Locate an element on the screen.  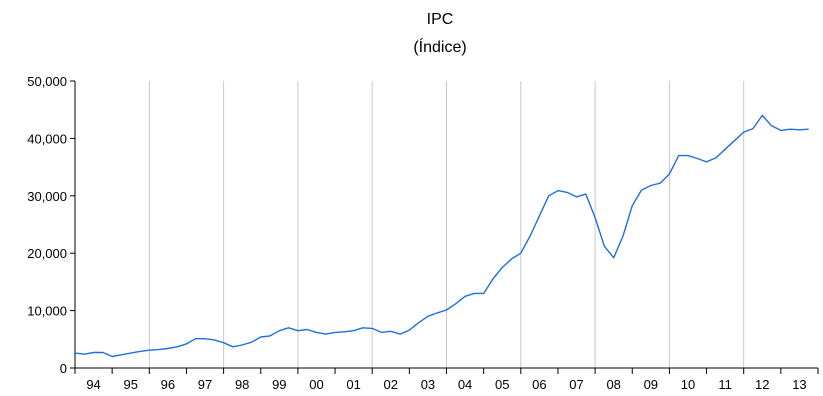
x-tick-label: 12 is located at coordinates (762, 384).